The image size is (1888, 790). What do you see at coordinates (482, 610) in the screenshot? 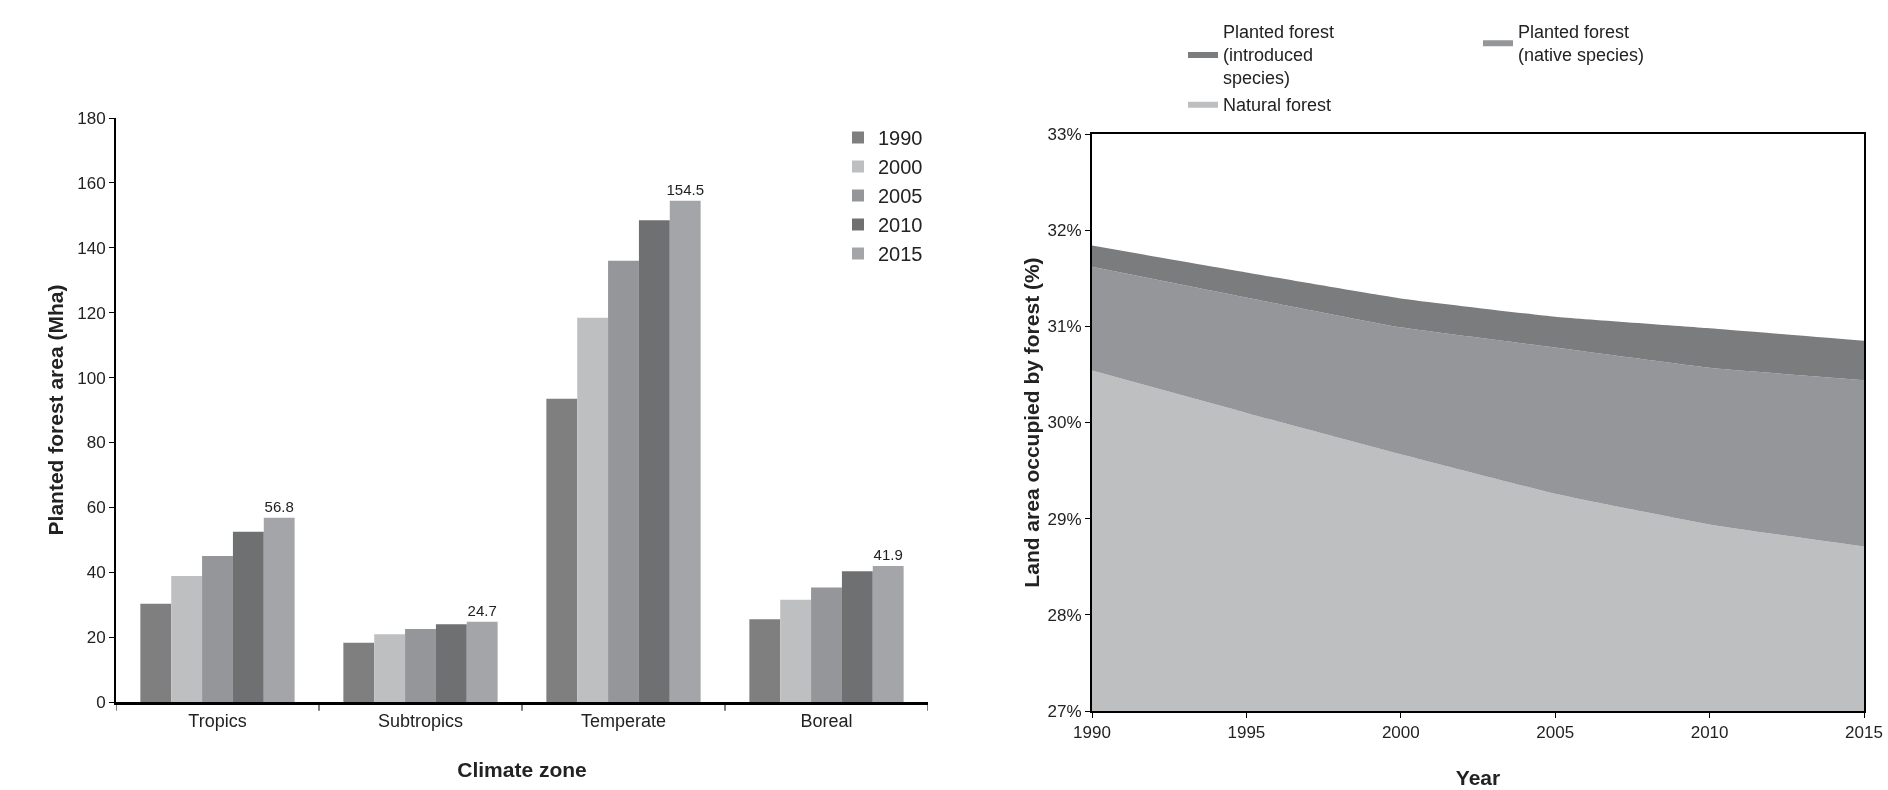
I see `data-label: 24.7` at bounding box center [482, 610].